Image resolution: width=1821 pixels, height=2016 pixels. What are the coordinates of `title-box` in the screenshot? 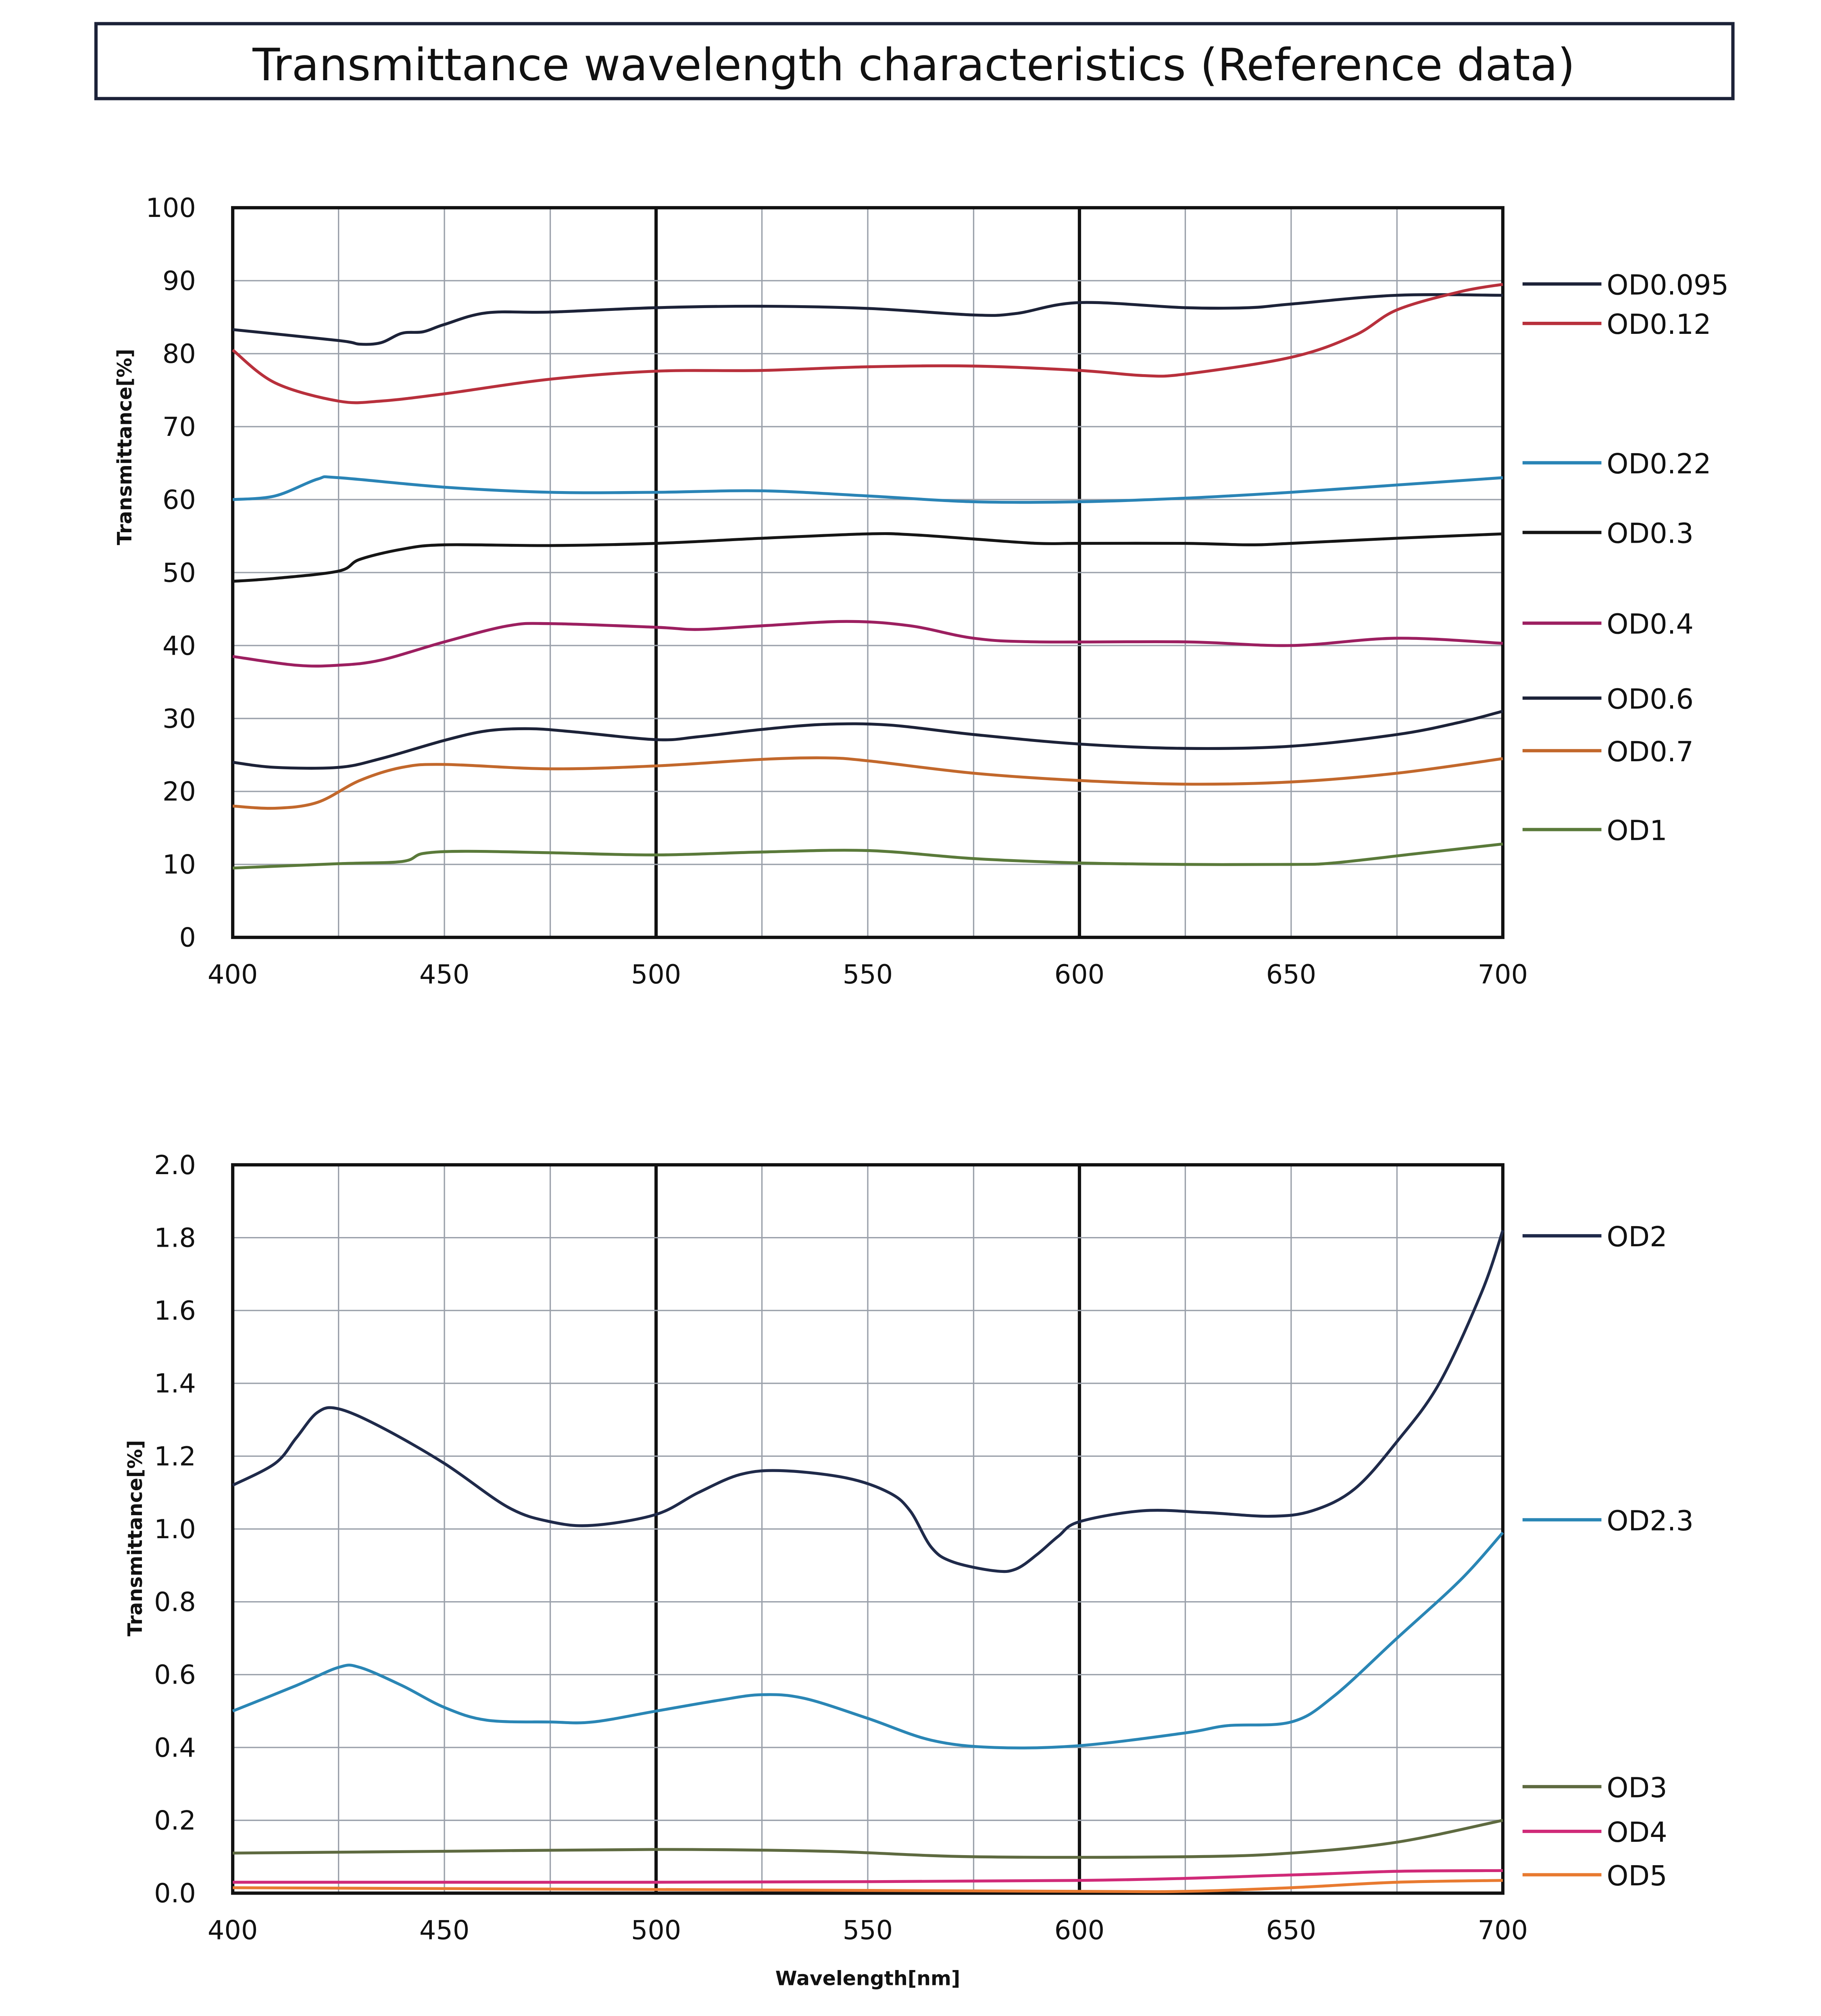 It's located at (914, 61).